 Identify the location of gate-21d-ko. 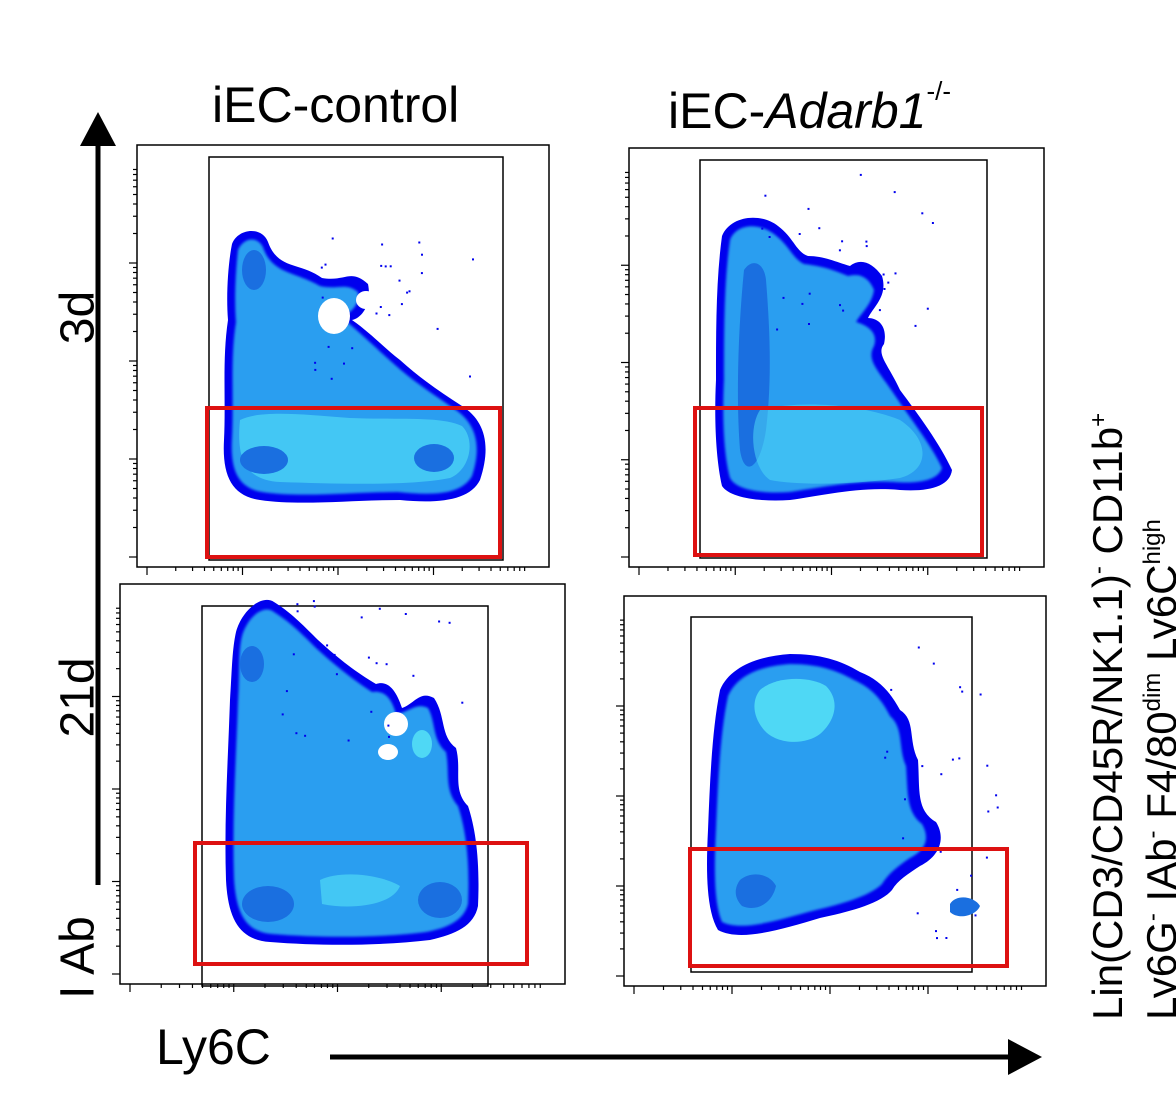
(848, 907).